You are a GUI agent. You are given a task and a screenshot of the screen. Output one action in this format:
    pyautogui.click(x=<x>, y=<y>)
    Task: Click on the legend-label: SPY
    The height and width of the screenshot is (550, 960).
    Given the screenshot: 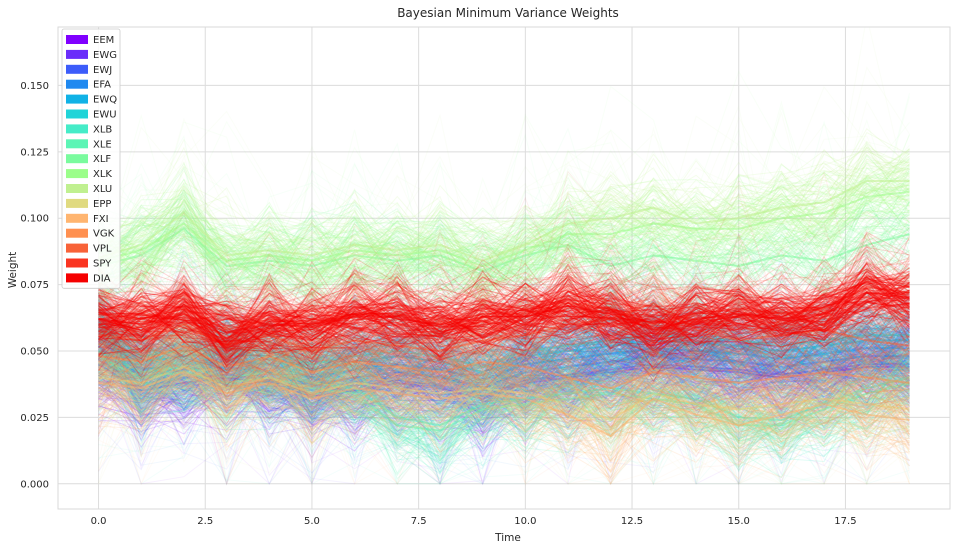 What is the action you would take?
    pyautogui.click(x=102, y=264)
    